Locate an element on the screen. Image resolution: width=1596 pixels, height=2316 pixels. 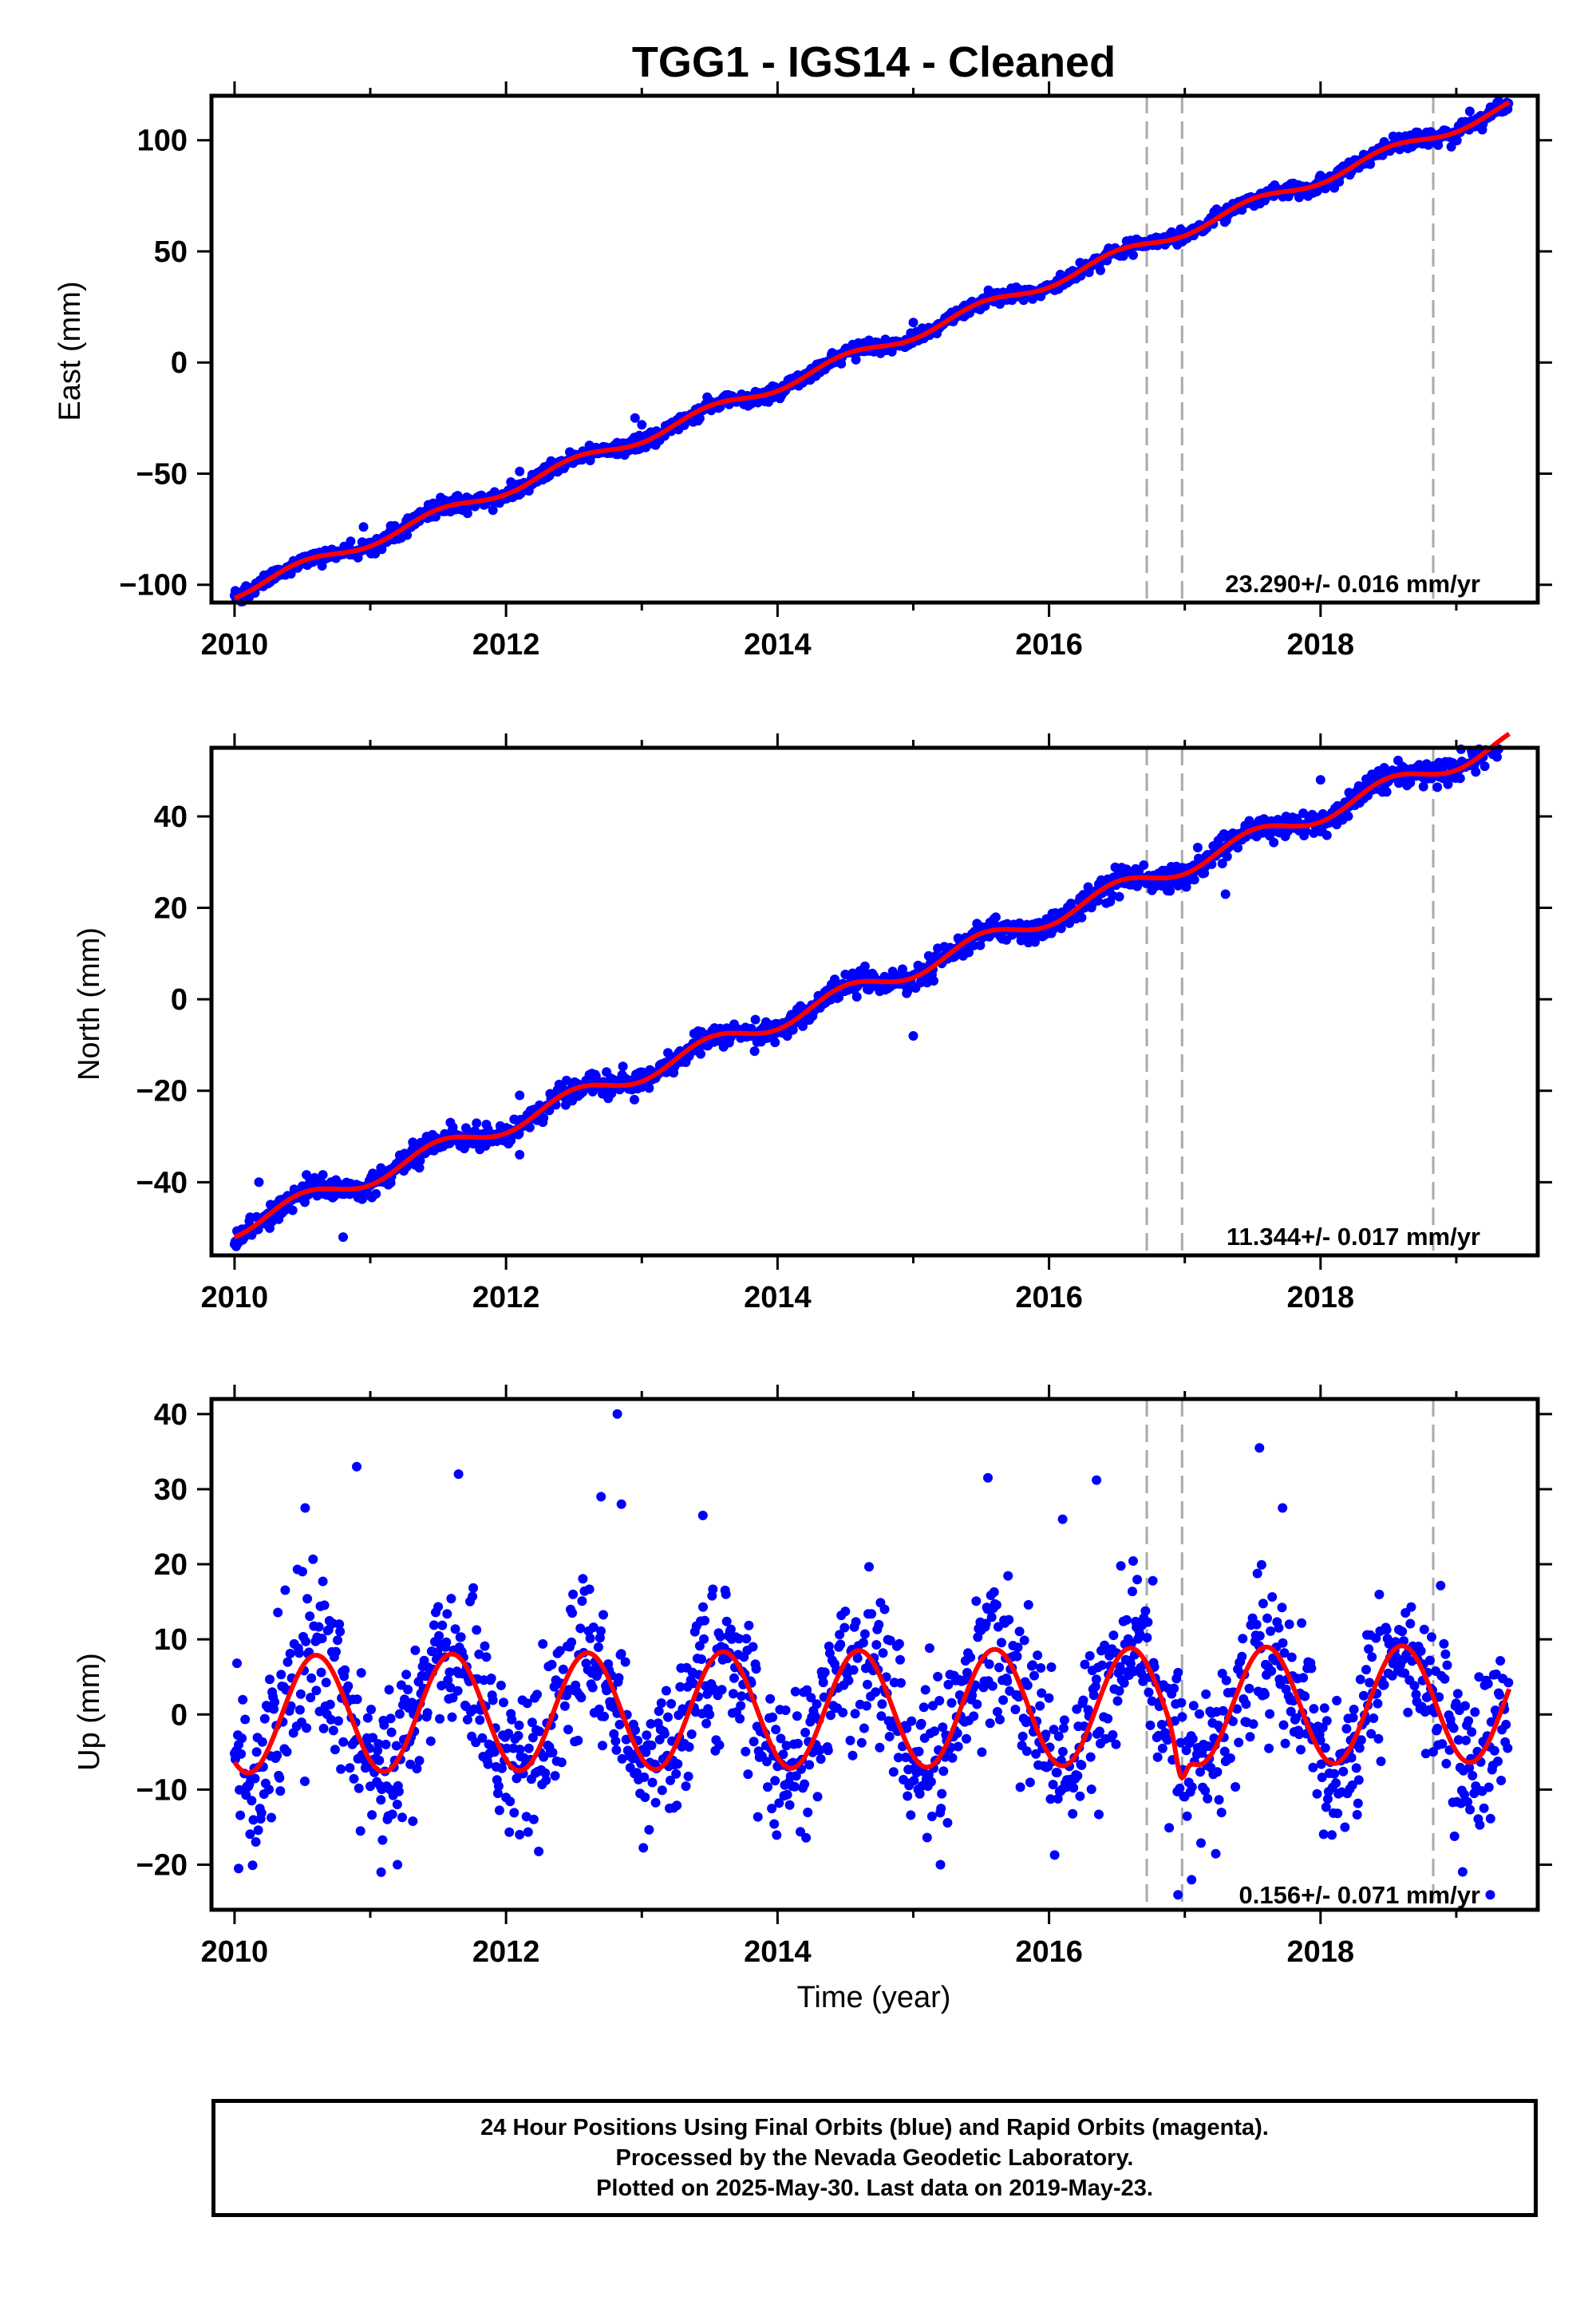
x-tick-label: 2010 is located at coordinates (235, 645).